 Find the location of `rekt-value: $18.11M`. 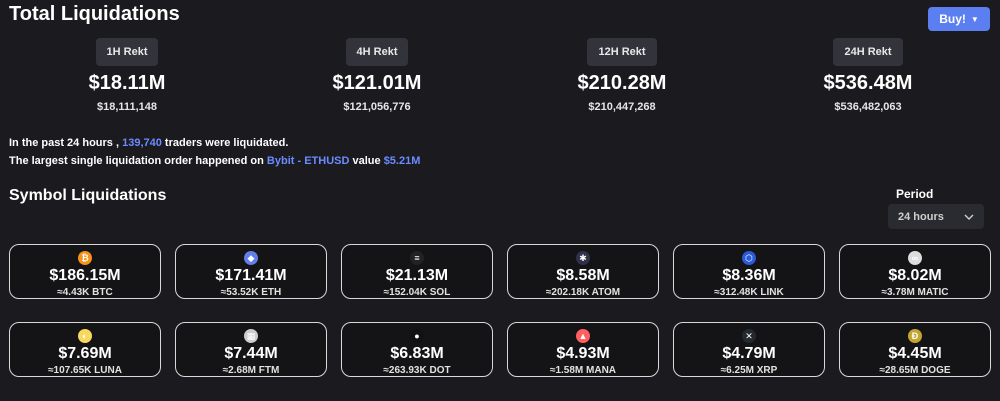

rekt-value: $18.11M is located at coordinates (127, 83).